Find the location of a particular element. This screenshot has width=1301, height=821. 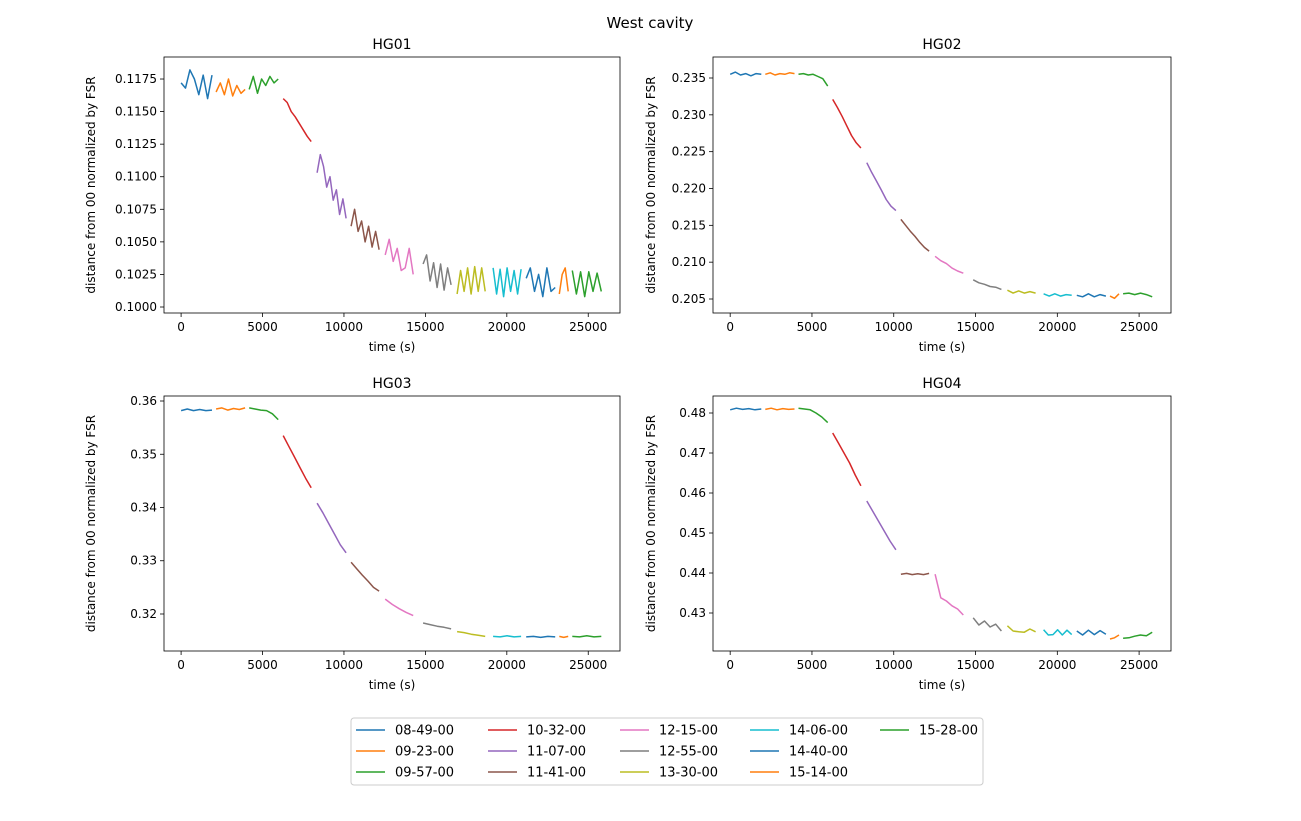

y-tick-label: 0.47 is located at coordinates (692, 453).